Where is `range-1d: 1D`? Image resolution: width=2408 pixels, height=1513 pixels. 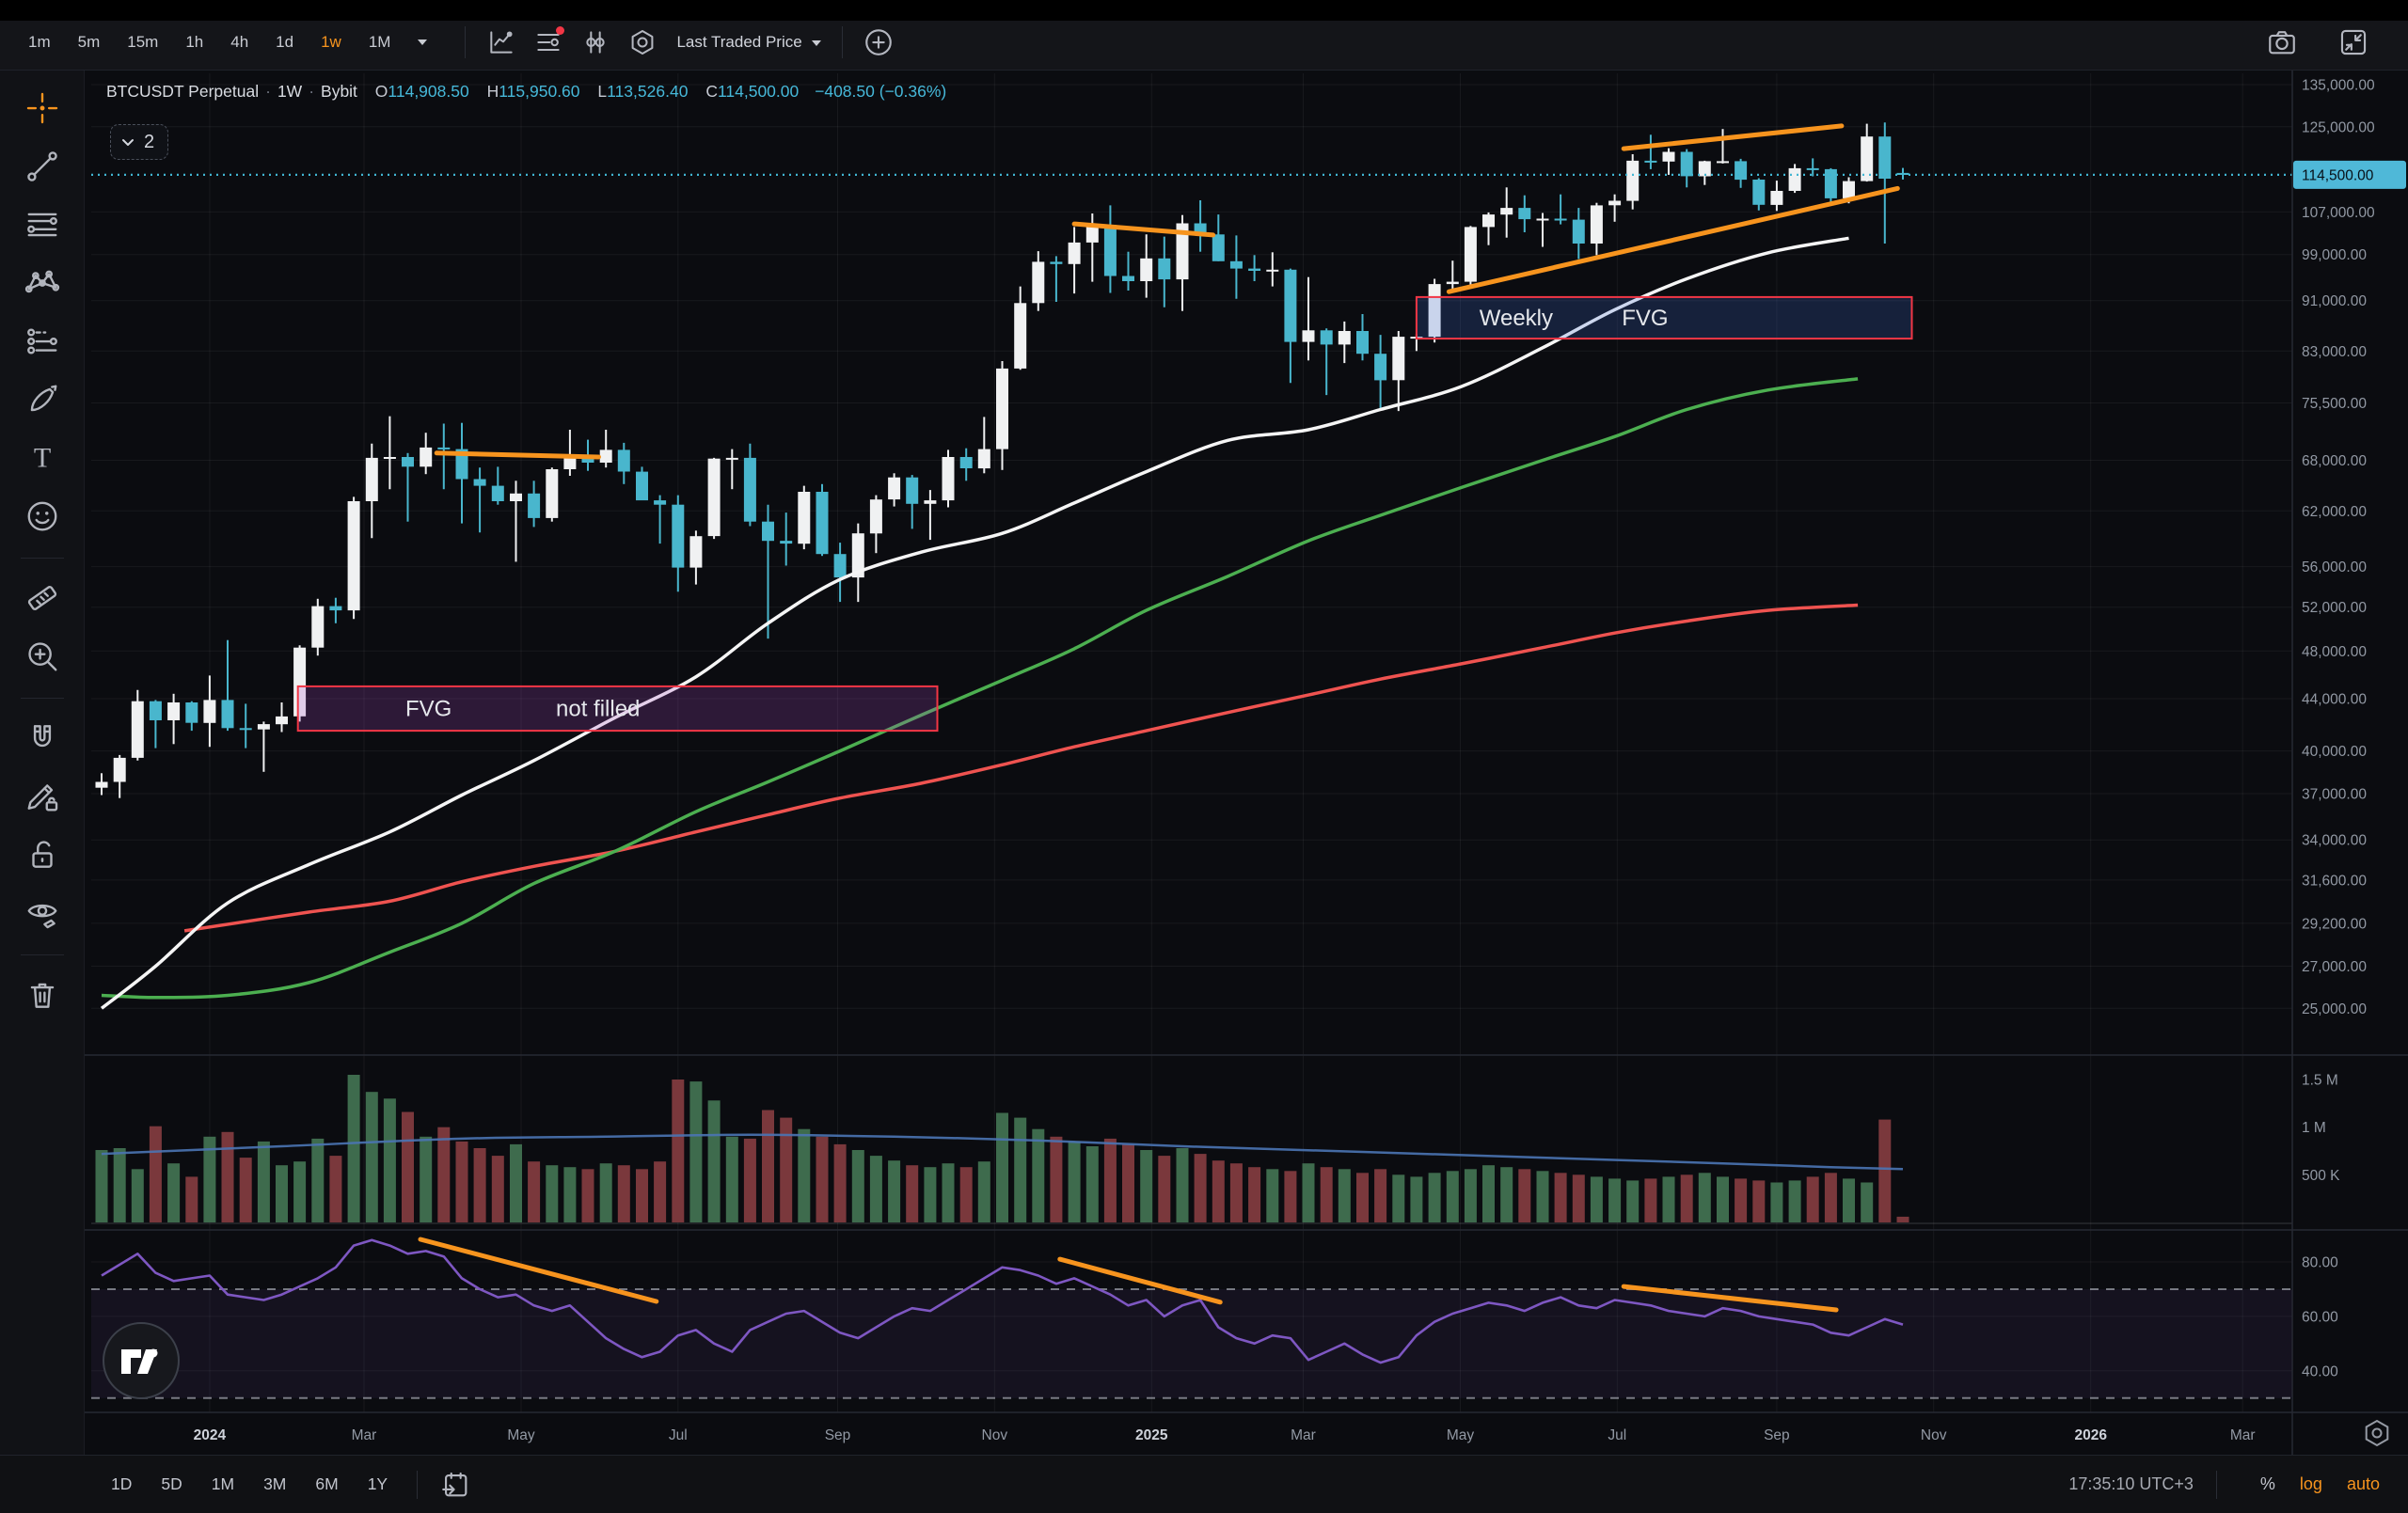 range-1d: 1D is located at coordinates (122, 1483).